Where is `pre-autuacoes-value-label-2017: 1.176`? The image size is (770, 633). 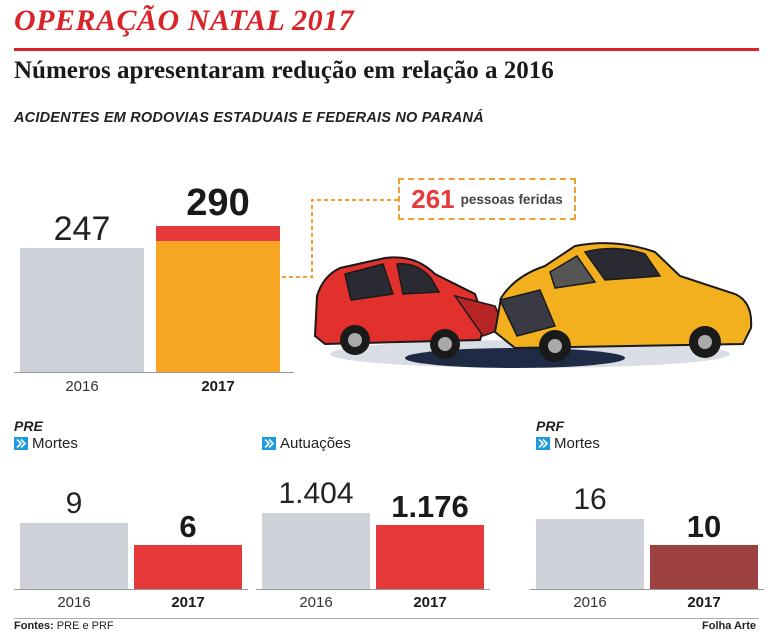
pre-autuacoes-value-label-2017: 1.176 is located at coordinates (430, 507).